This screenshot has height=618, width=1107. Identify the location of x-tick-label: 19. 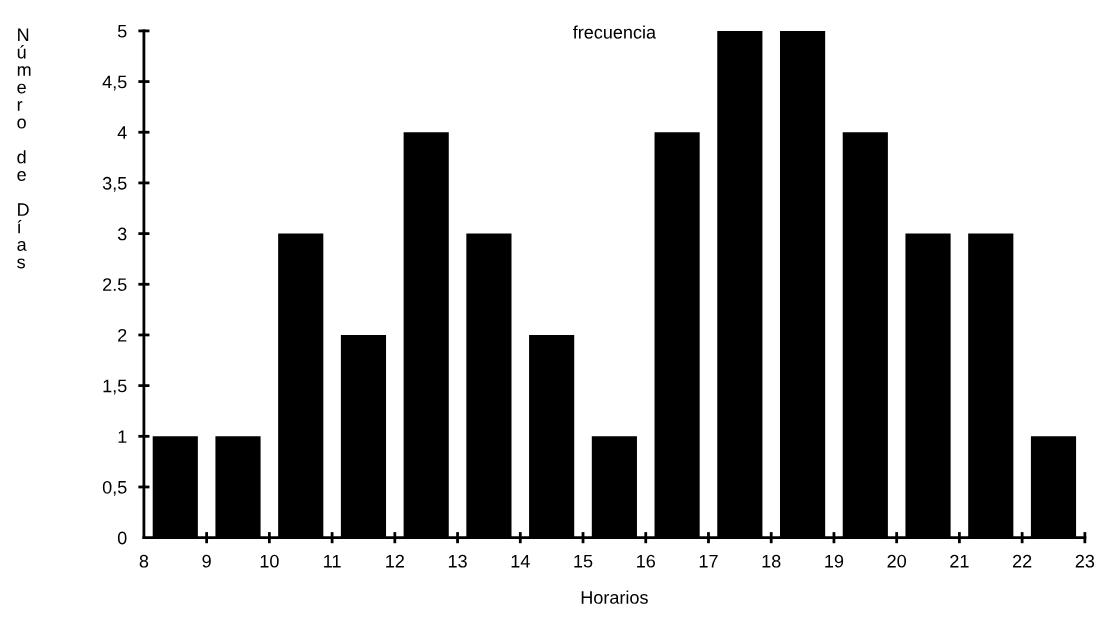
(834, 561).